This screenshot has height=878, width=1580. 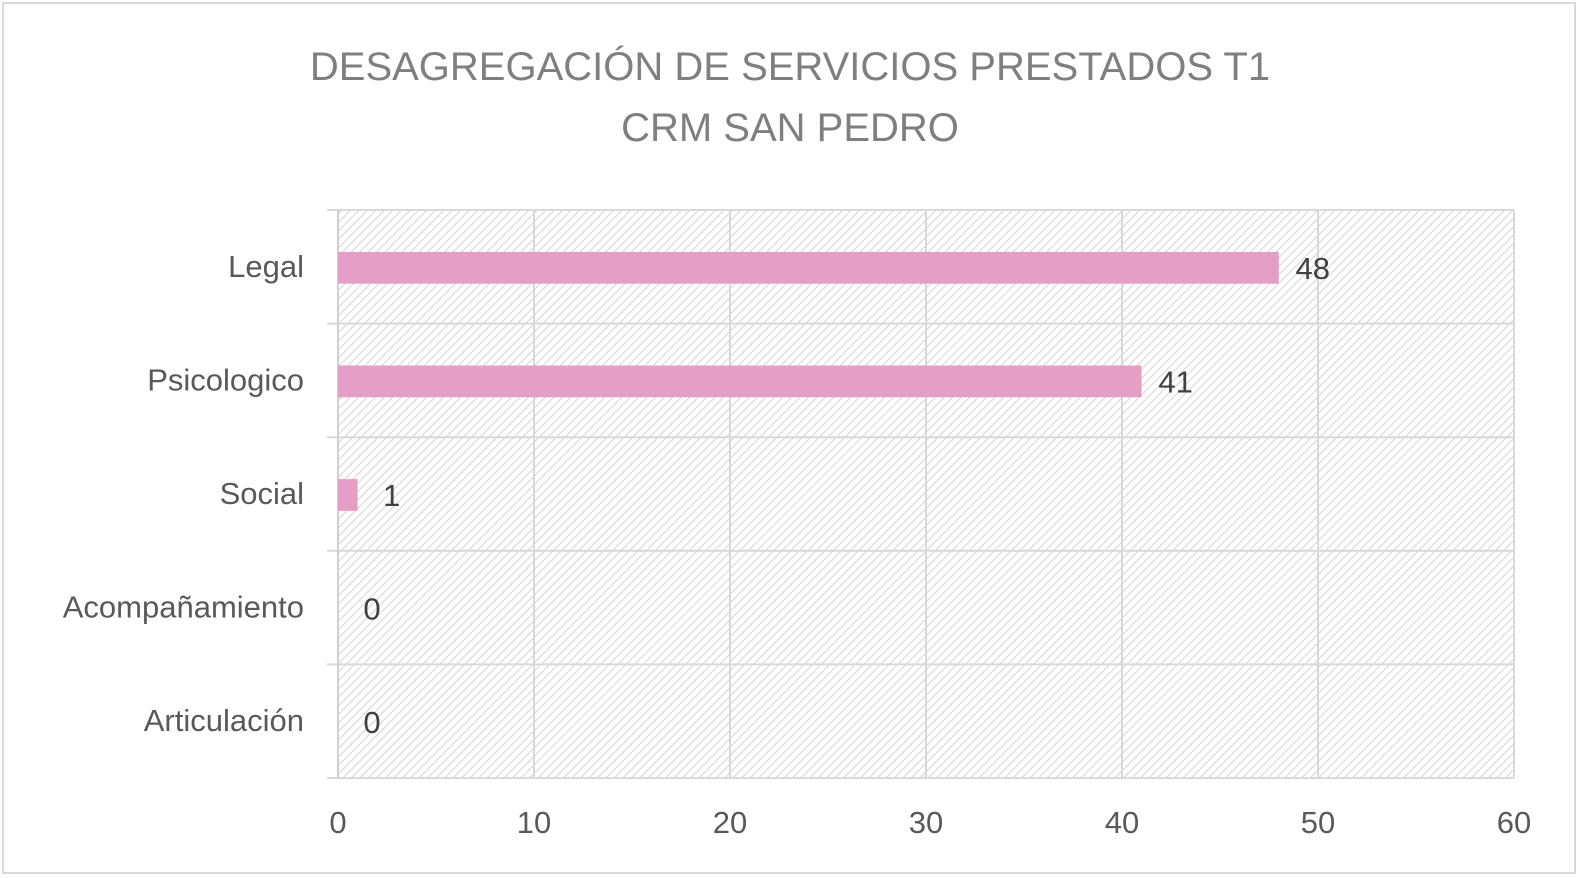 What do you see at coordinates (808, 267) in the screenshot?
I see `bar-legal` at bounding box center [808, 267].